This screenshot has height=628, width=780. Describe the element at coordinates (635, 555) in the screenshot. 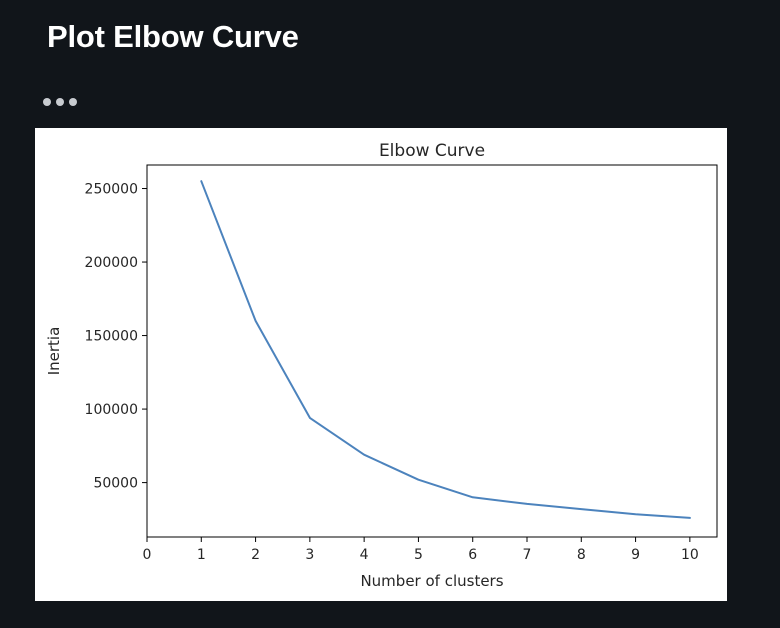

I see `x-tick-label: 9` at that location.